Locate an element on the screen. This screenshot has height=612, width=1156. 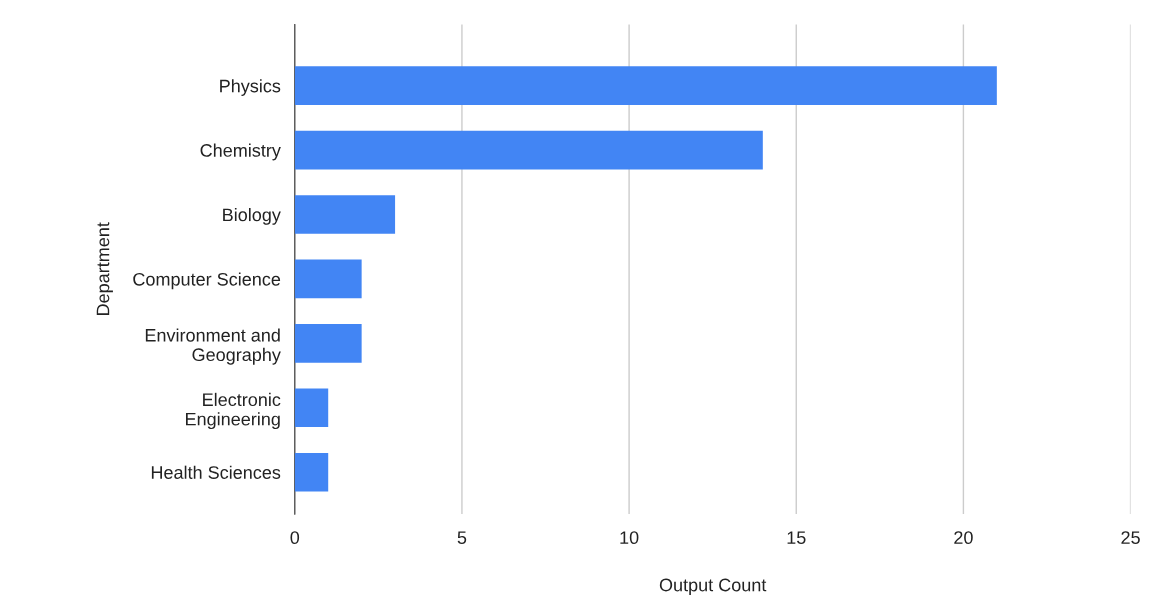
x-tick-label: 15 is located at coordinates (796, 538).